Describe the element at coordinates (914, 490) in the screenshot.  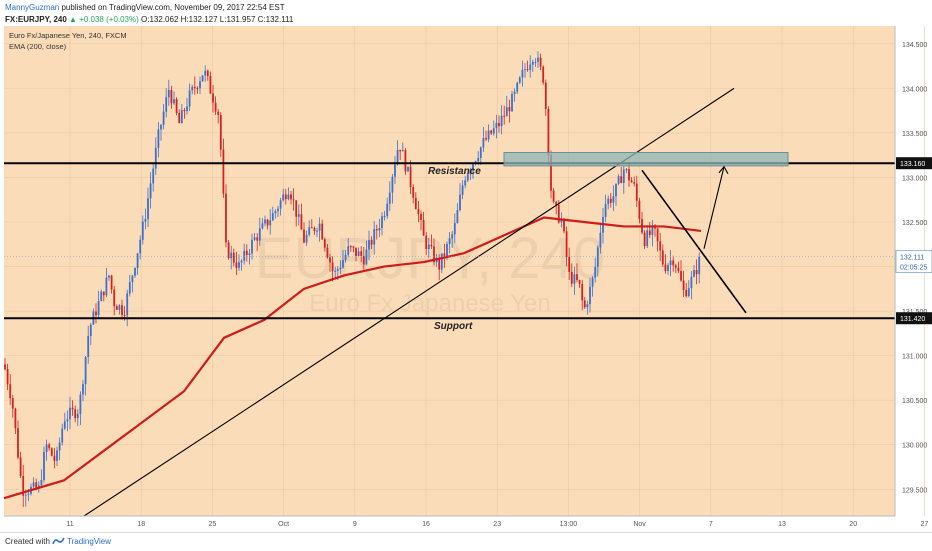
I see `y-tick-label: 129.500` at that location.